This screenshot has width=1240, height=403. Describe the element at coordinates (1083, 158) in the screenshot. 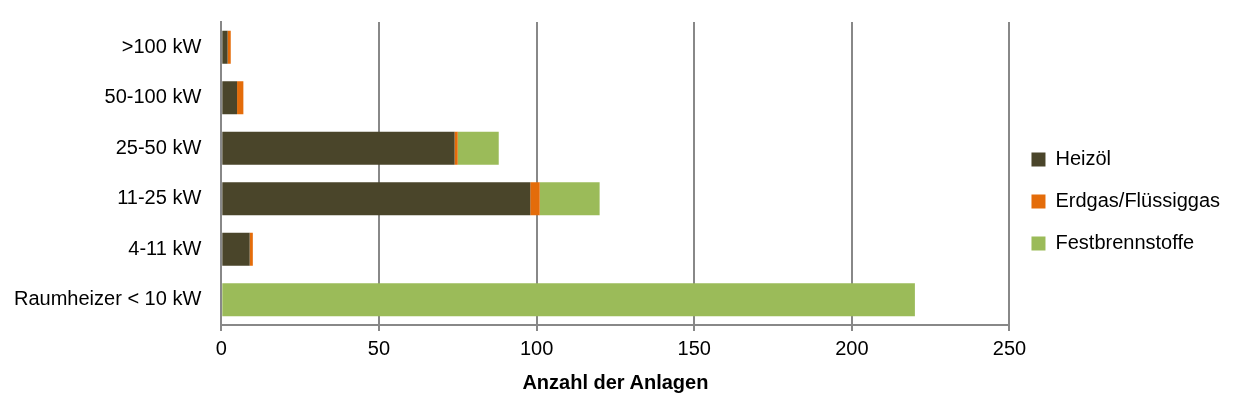

I see `legend-label: Heizöl` at that location.